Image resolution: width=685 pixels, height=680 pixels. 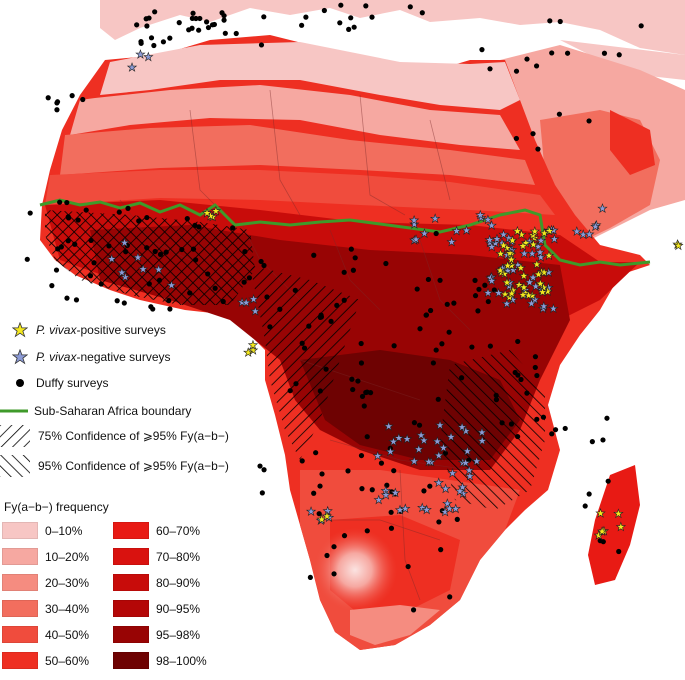 What do you see at coordinates (150, 257) in the screenshot?
I see `hatch-75-west-africa` at bounding box center [150, 257].